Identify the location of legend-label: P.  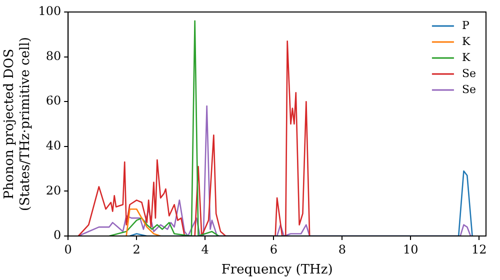
(466, 25).